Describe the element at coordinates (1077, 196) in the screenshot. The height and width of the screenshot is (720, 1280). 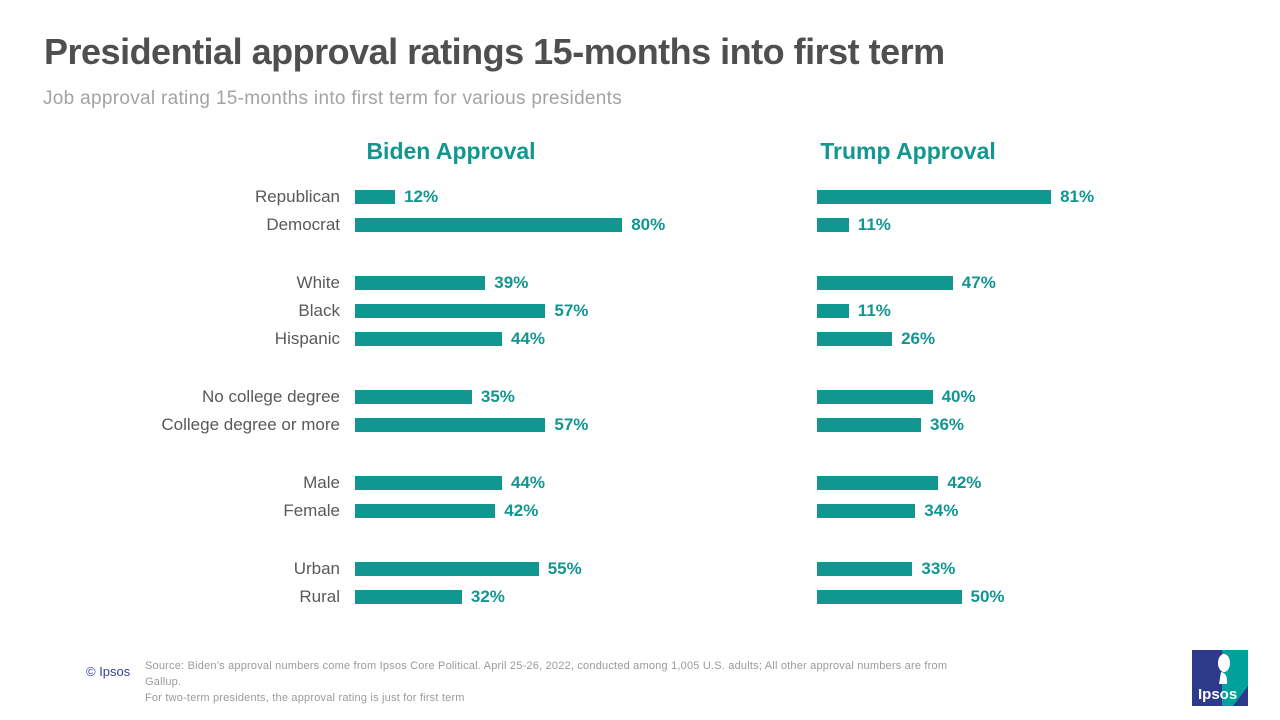
I see `bar-value: 81%` at that location.